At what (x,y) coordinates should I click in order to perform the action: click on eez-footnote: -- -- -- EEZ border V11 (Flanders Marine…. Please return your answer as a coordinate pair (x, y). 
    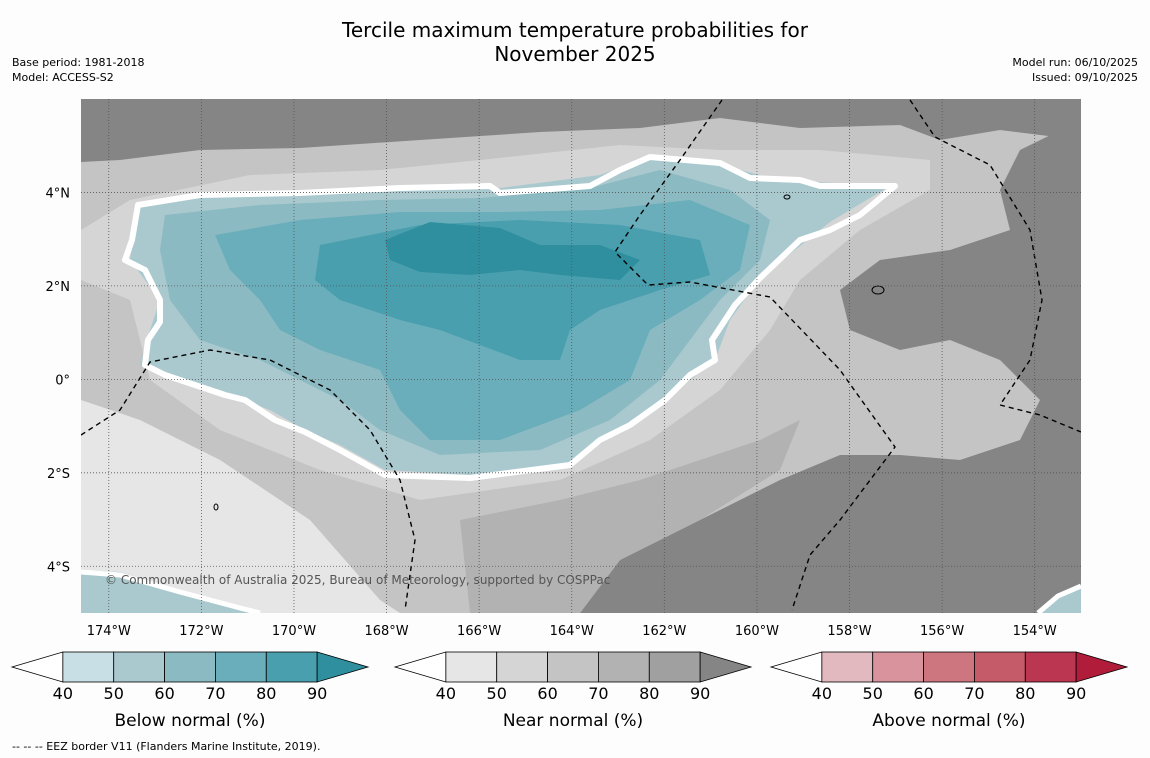
    Looking at the image, I should click on (166, 746).